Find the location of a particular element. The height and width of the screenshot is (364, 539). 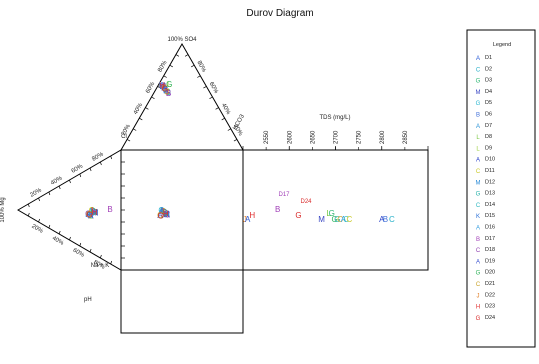

square-point-d17: B is located at coordinates (164, 212).